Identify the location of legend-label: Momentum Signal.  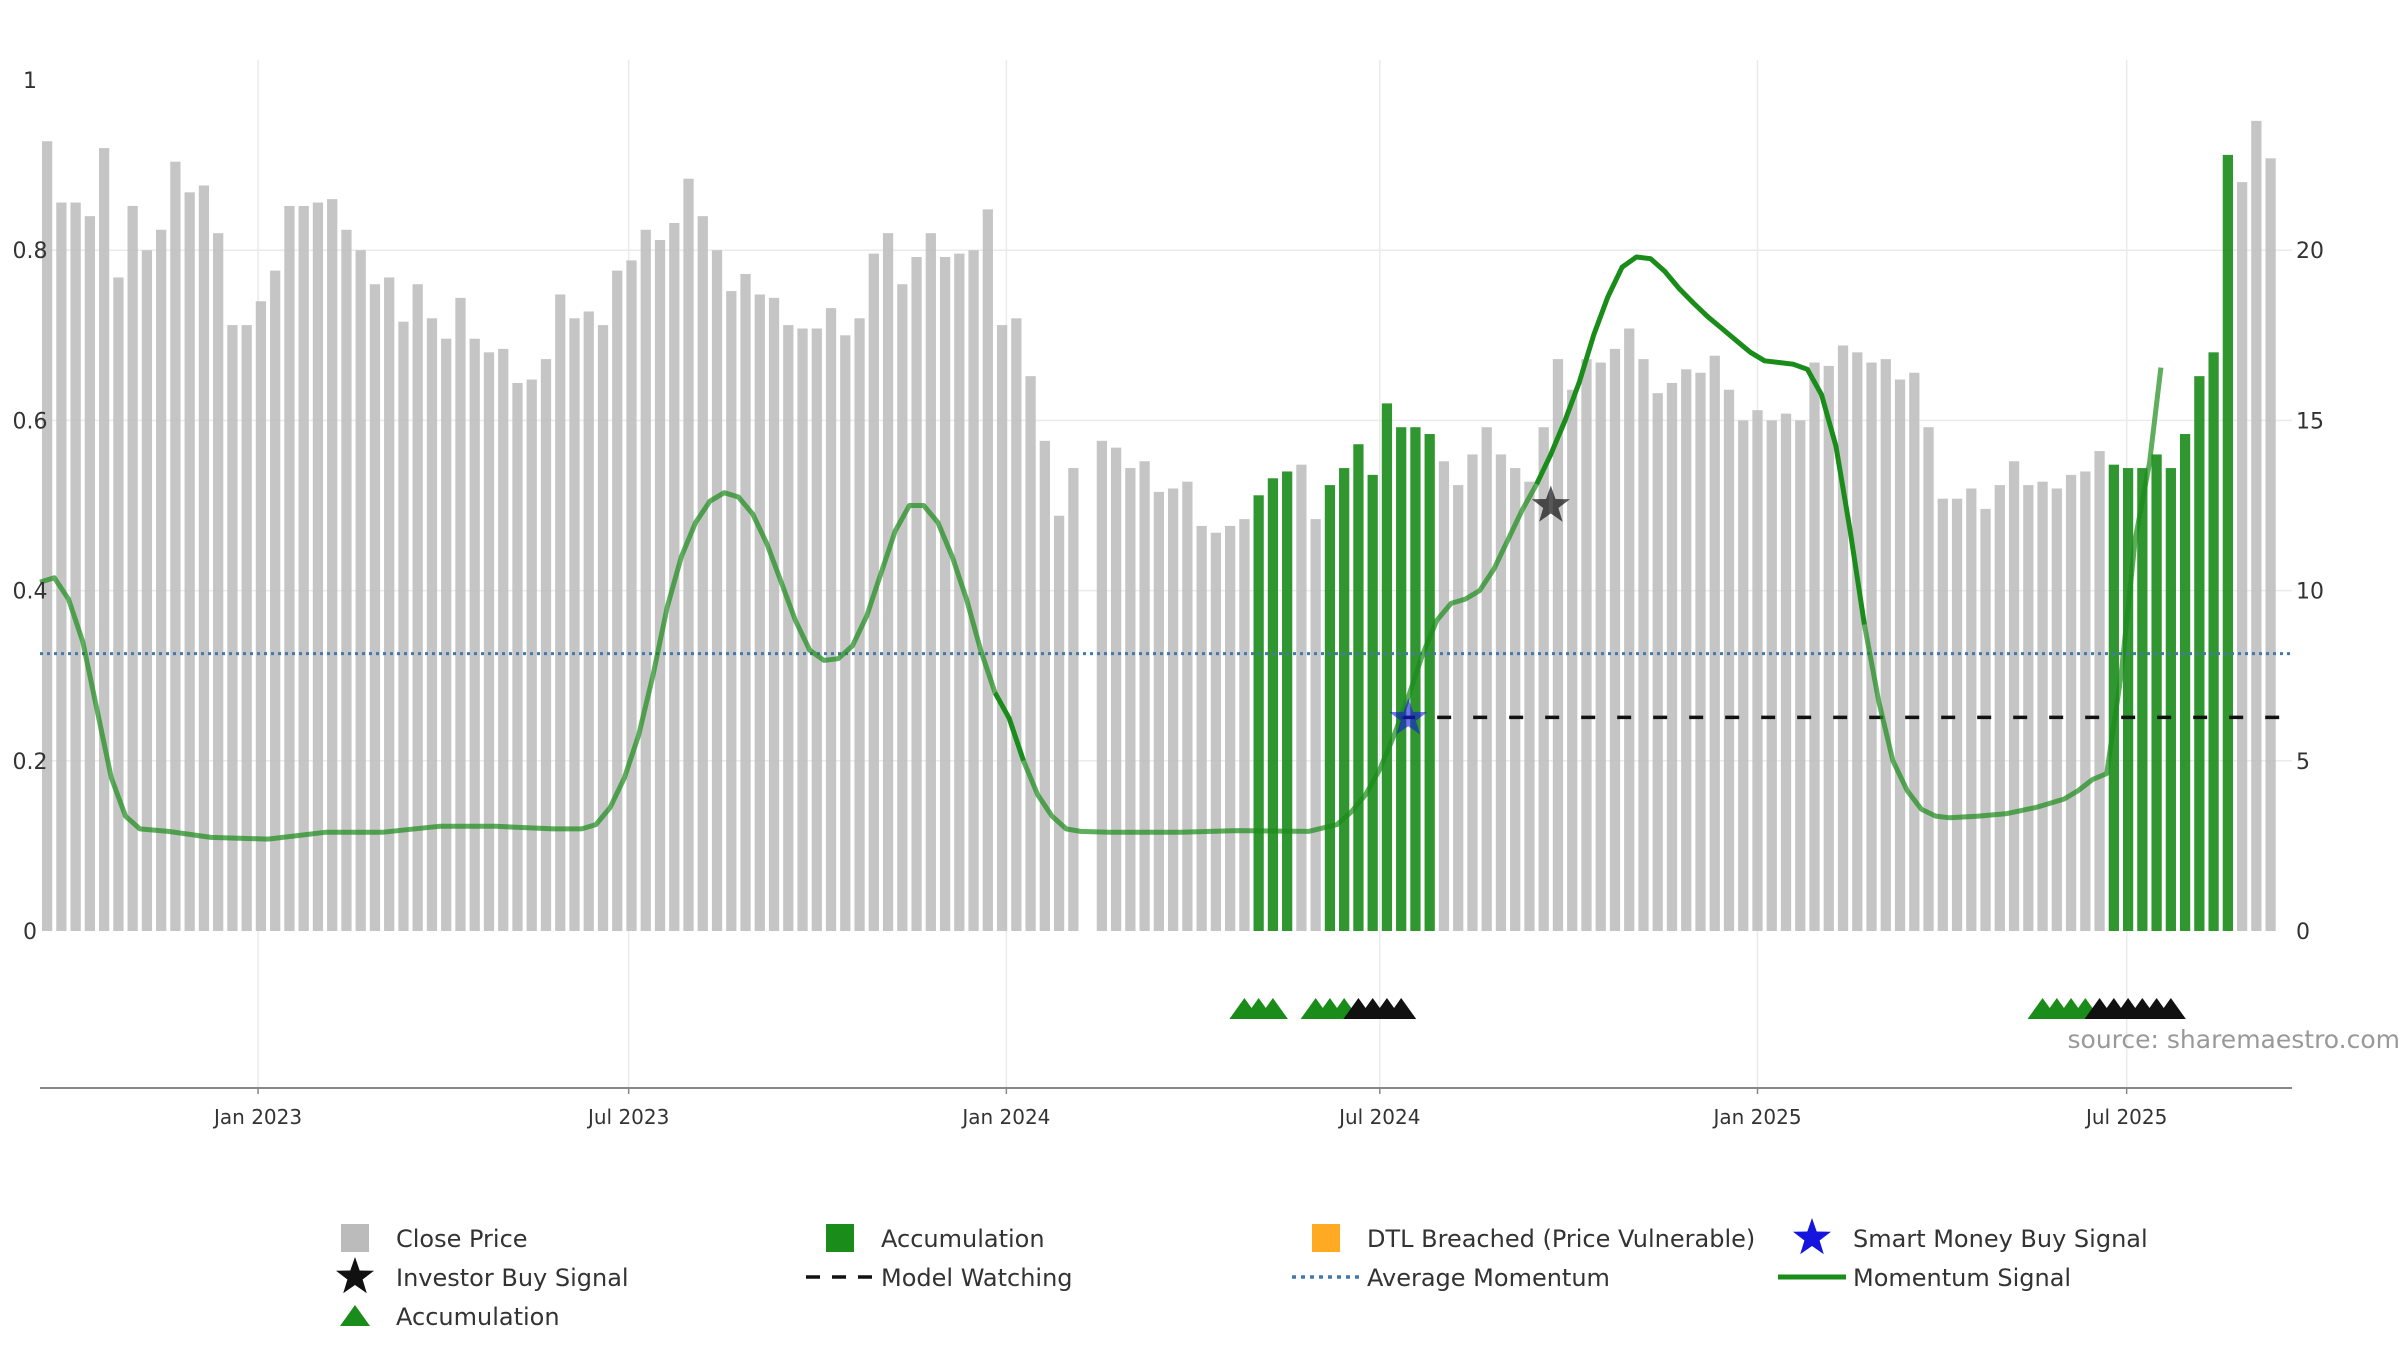
(1962, 1278).